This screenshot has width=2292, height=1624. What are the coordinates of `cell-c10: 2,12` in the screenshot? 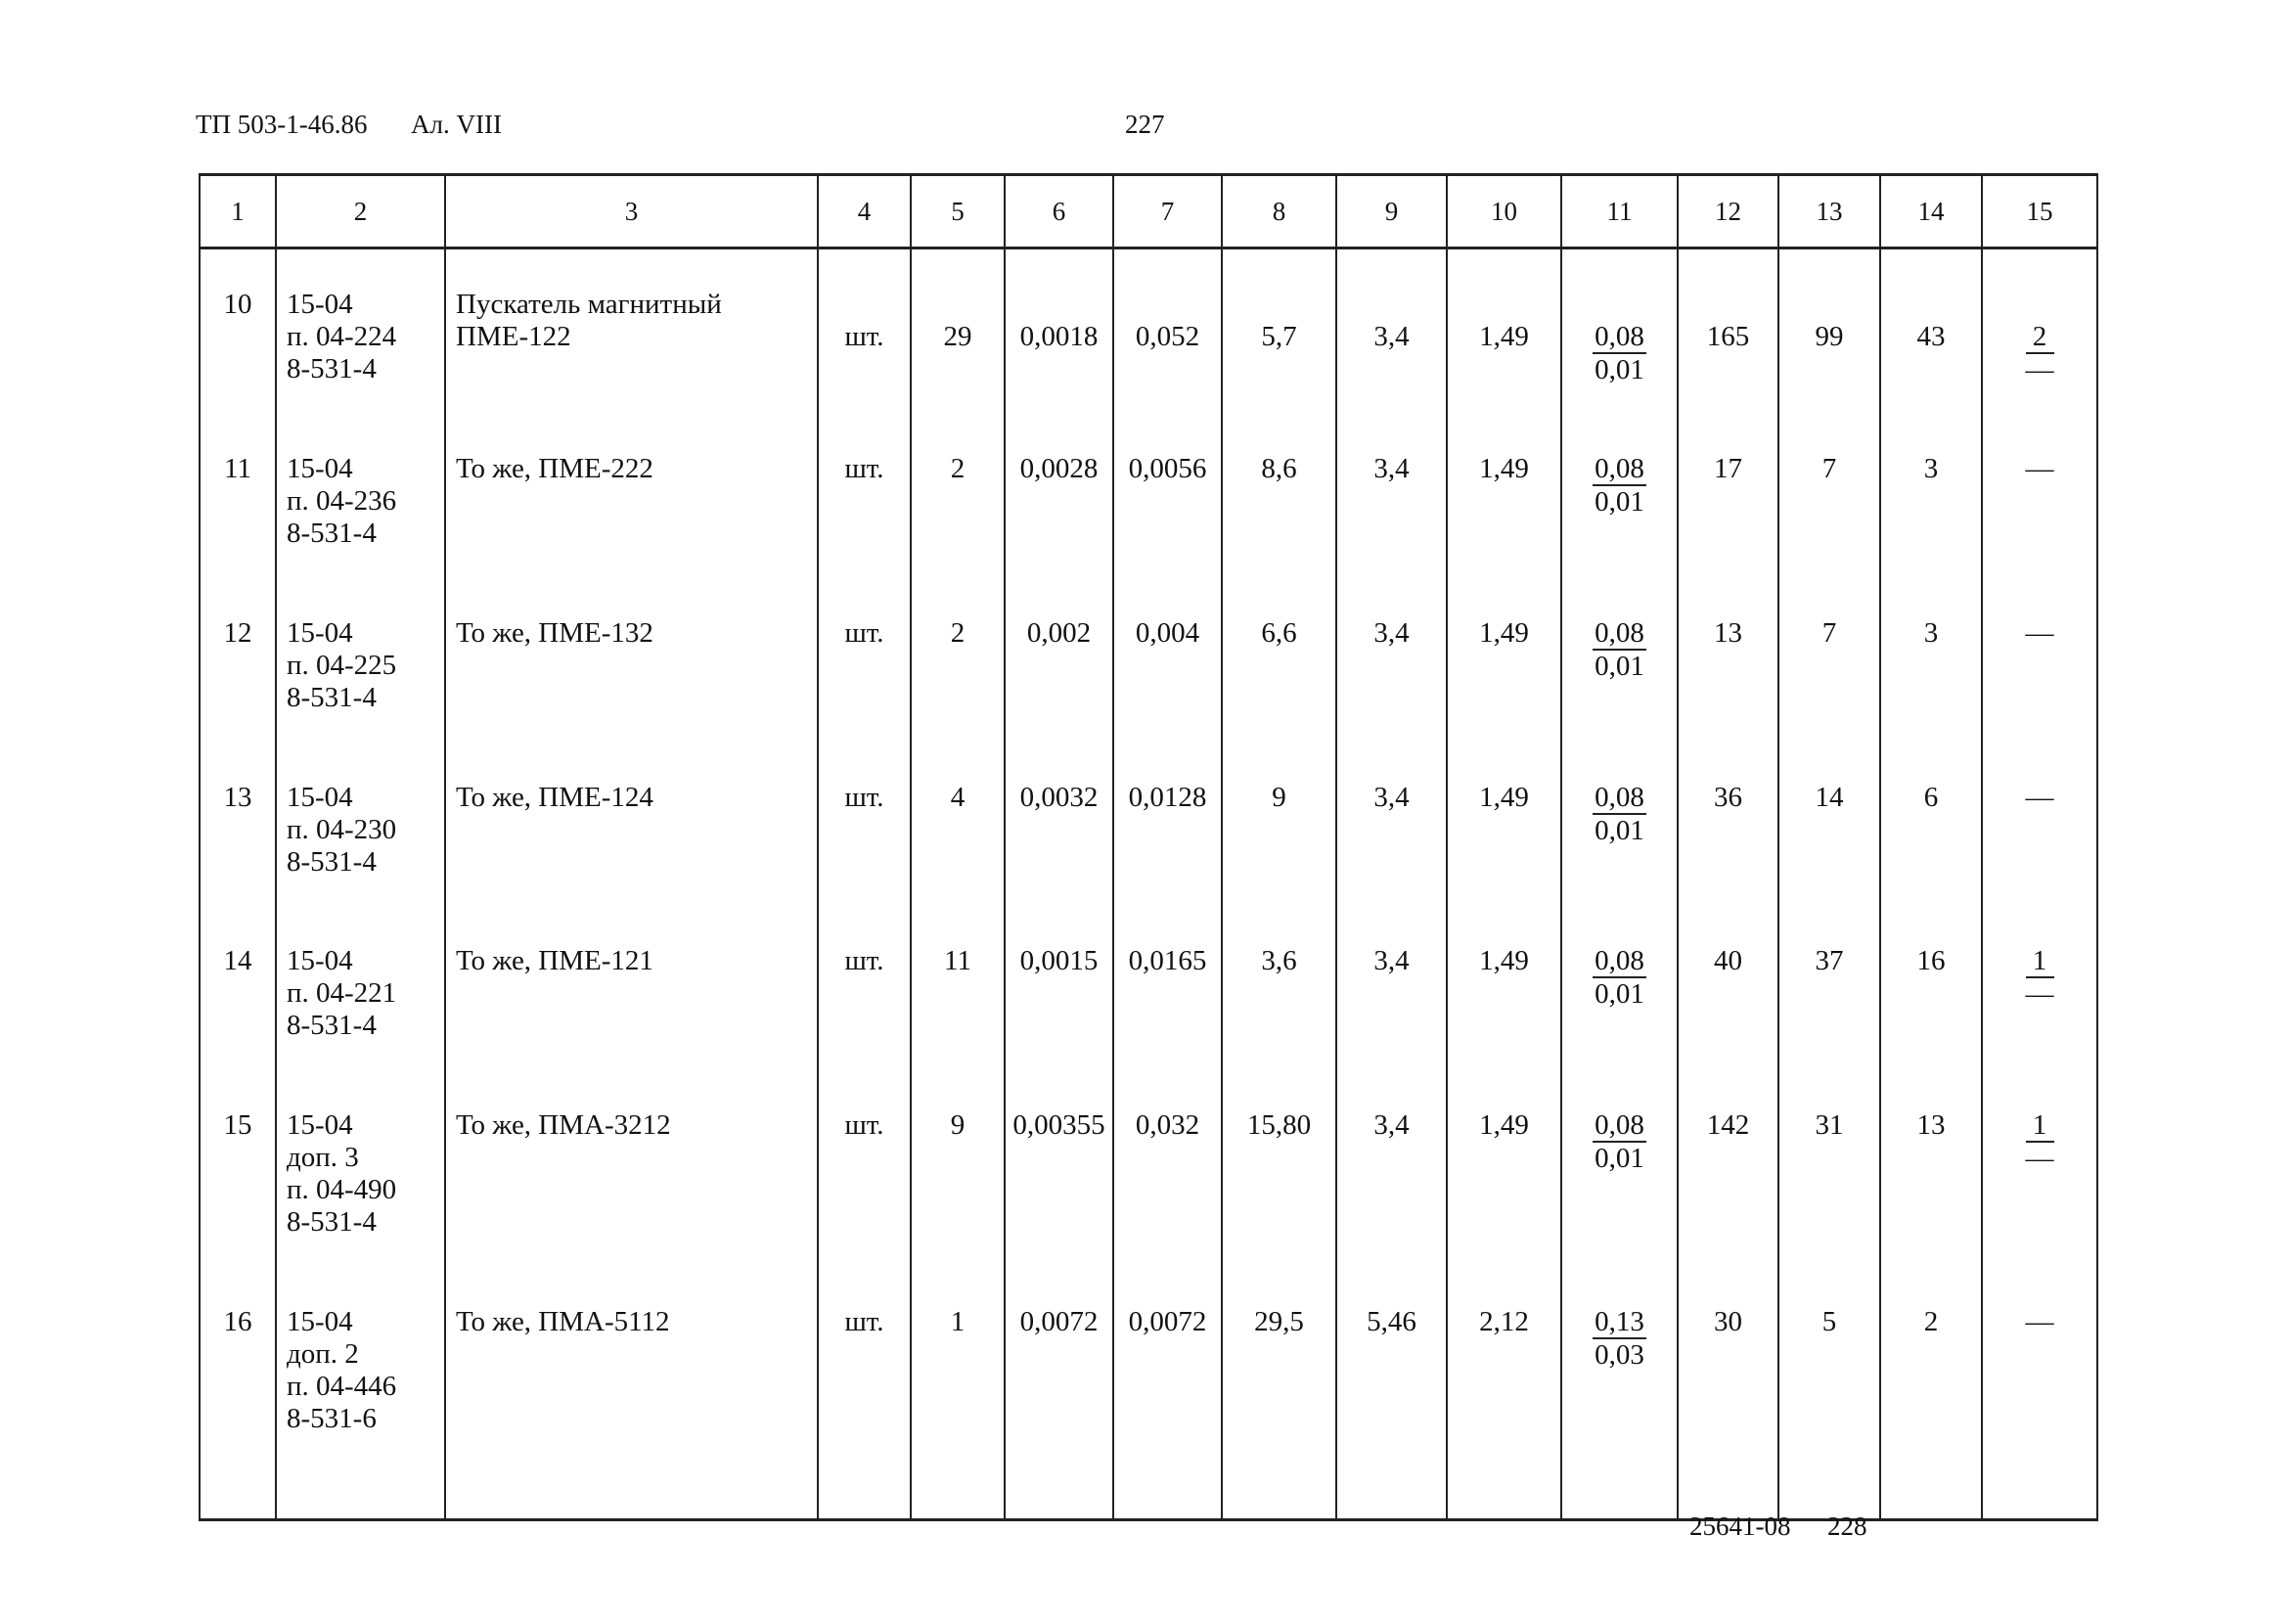 It's located at (1504, 1393).